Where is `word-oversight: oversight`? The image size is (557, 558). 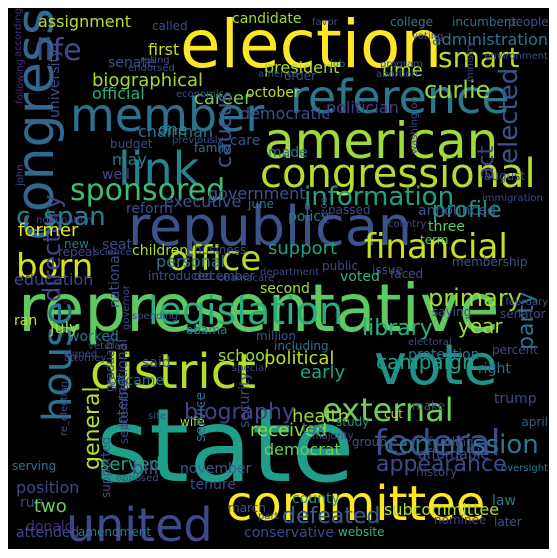 word-oversight: oversight is located at coordinates (524, 468).